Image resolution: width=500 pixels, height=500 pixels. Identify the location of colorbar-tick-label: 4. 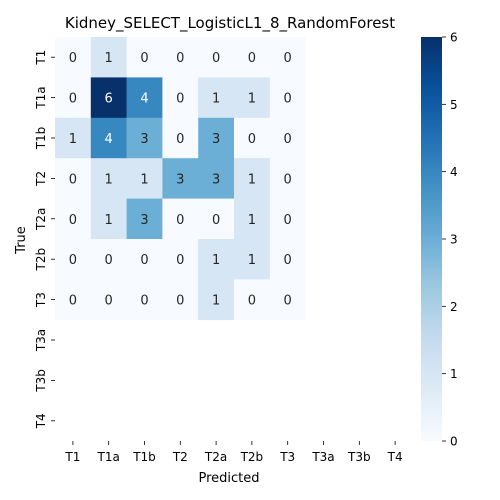
(454, 172).